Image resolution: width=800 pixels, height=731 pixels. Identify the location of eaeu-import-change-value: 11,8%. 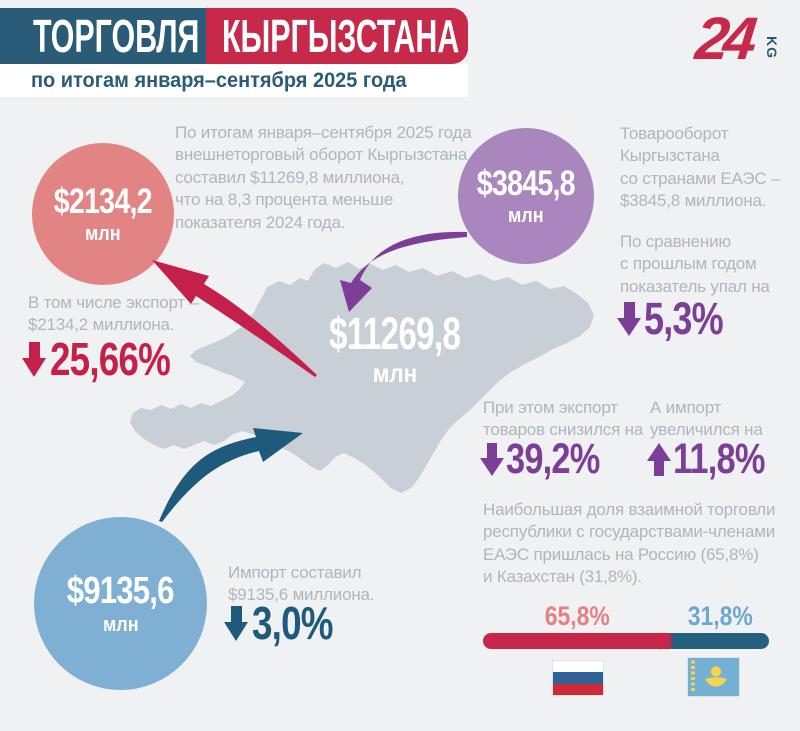
(718, 459).